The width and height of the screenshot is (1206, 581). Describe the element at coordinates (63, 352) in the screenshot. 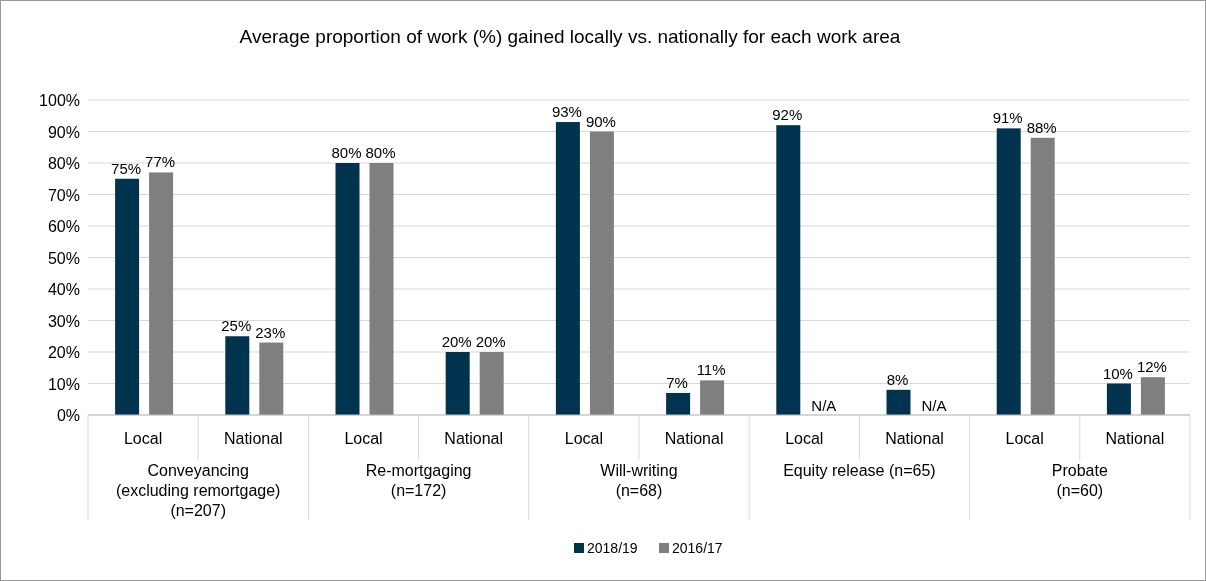

I see `y-tick-label: 20%` at that location.